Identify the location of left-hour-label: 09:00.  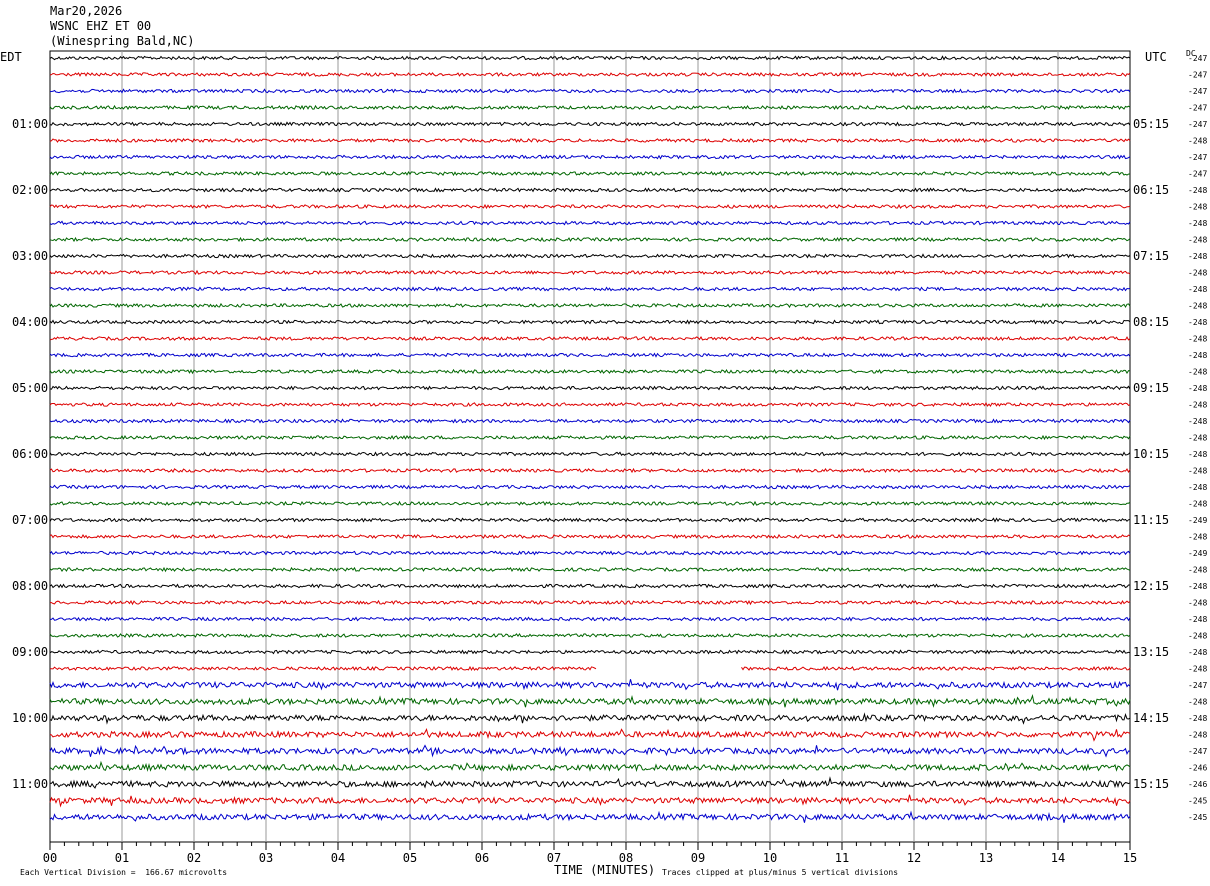
(30, 652).